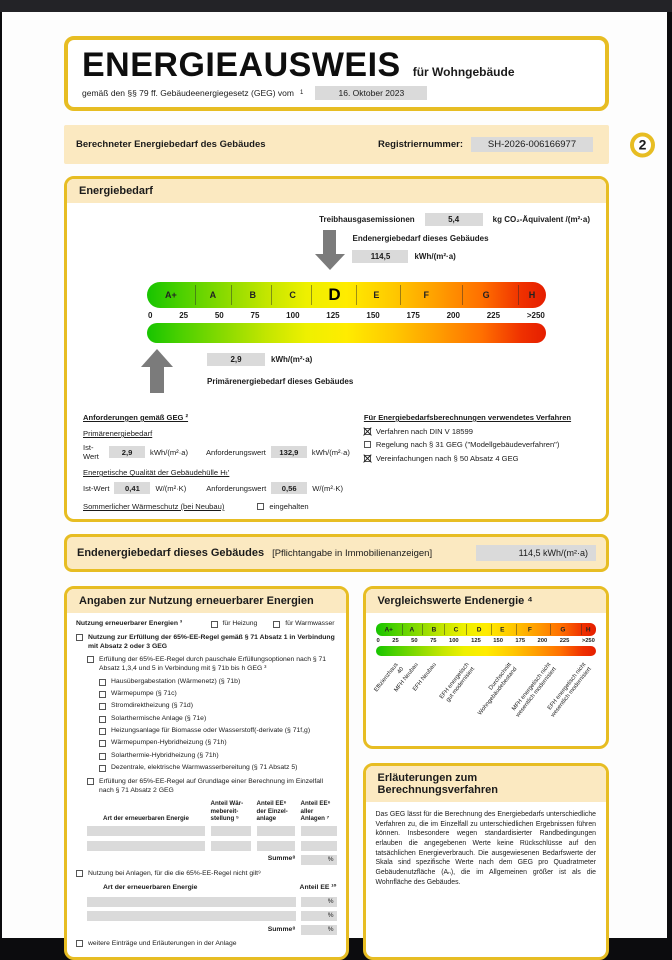  I want to click on t1-col-ee-alle-anlagen: Anteil EE⁶ aller Anlagen ⁷, so click(315, 811).